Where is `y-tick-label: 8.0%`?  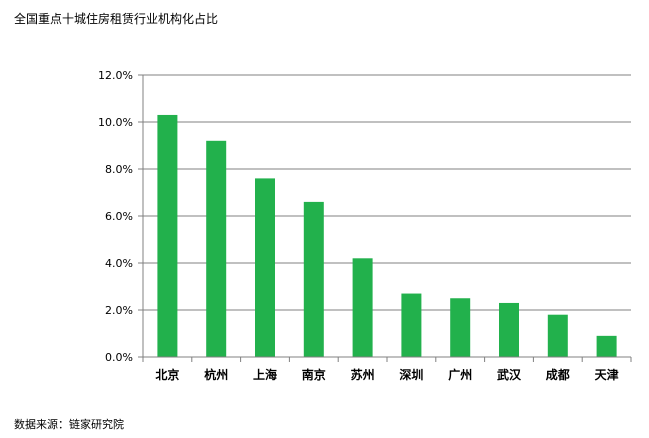 y-tick-label: 8.0% is located at coordinates (119, 169).